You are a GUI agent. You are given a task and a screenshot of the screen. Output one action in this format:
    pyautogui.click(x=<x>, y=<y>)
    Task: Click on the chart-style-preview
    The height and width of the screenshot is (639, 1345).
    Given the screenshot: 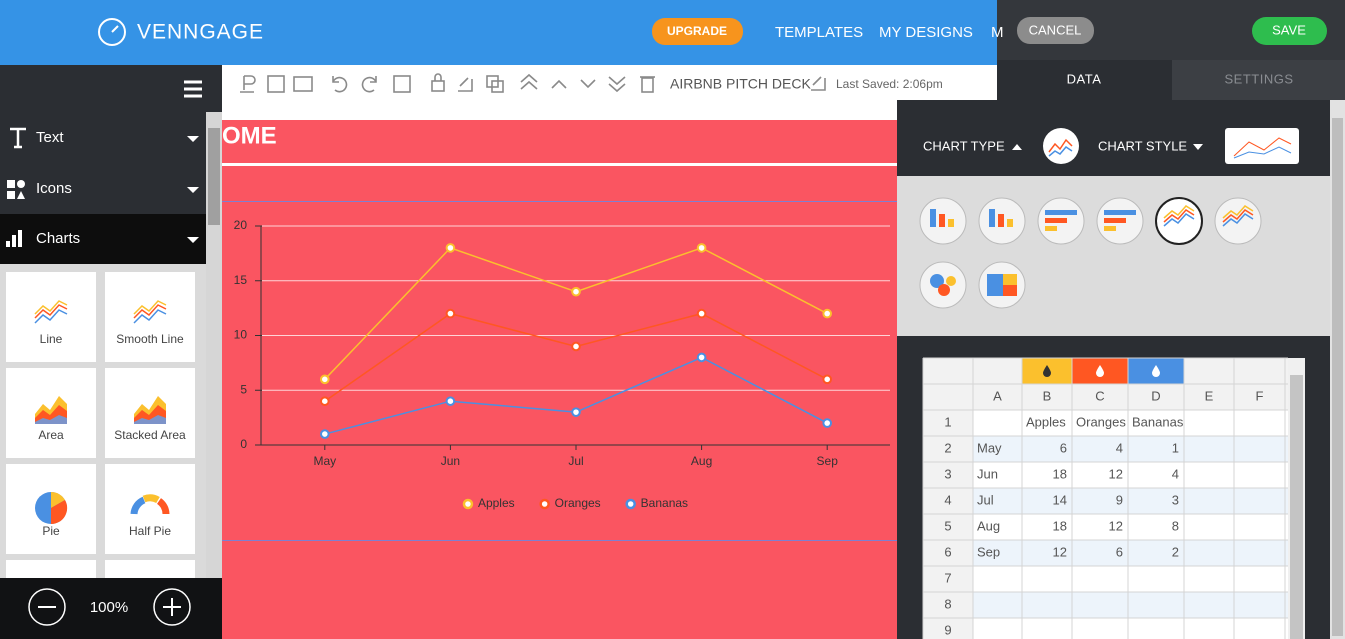 What is the action you would take?
    pyautogui.click(x=1262, y=146)
    